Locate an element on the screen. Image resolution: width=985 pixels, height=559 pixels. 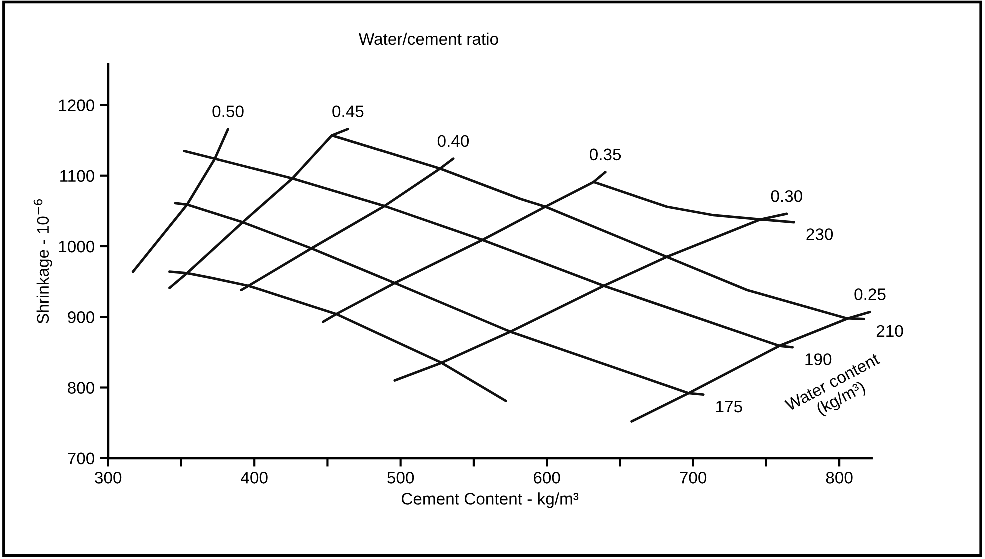
x-tick-label: 700 is located at coordinates (693, 478).